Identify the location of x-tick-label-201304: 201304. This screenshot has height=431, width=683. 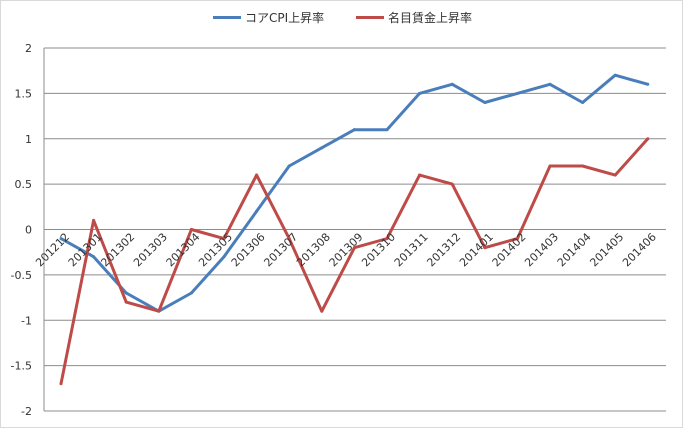
(183, 249).